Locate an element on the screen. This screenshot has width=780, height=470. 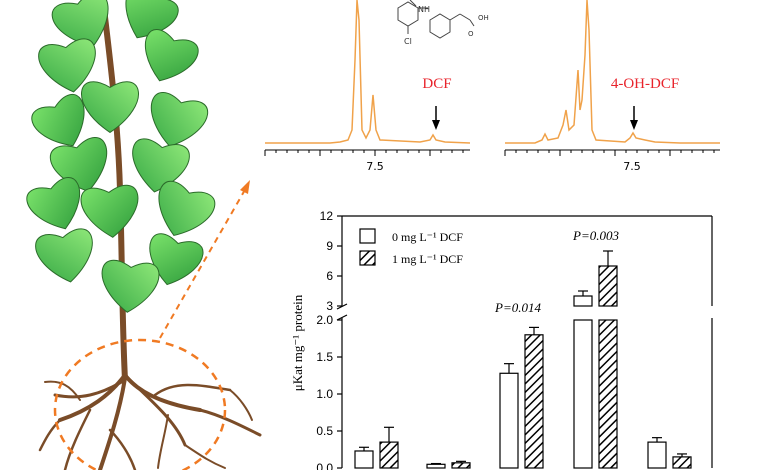
plant-roots is located at coordinates (150, 421).